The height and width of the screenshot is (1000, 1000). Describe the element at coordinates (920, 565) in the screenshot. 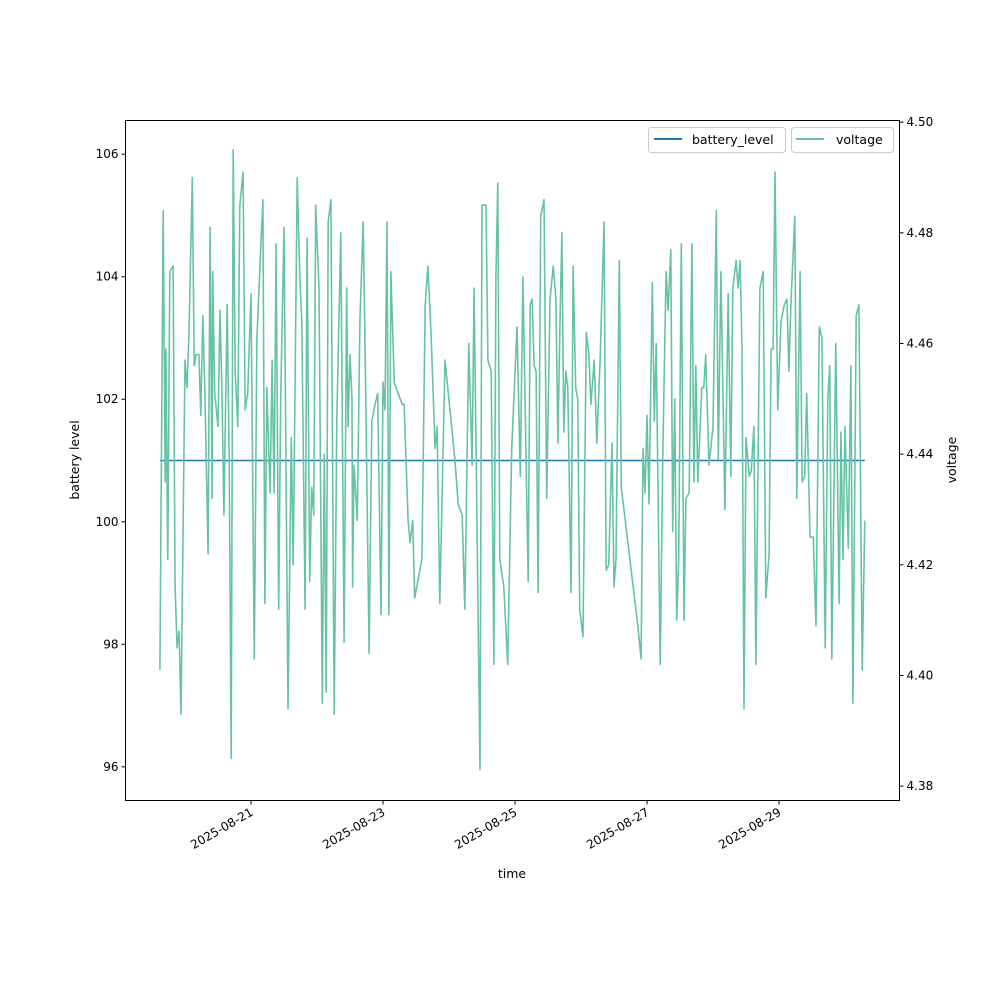

I see `y-right-tick-label: 4.42` at that location.